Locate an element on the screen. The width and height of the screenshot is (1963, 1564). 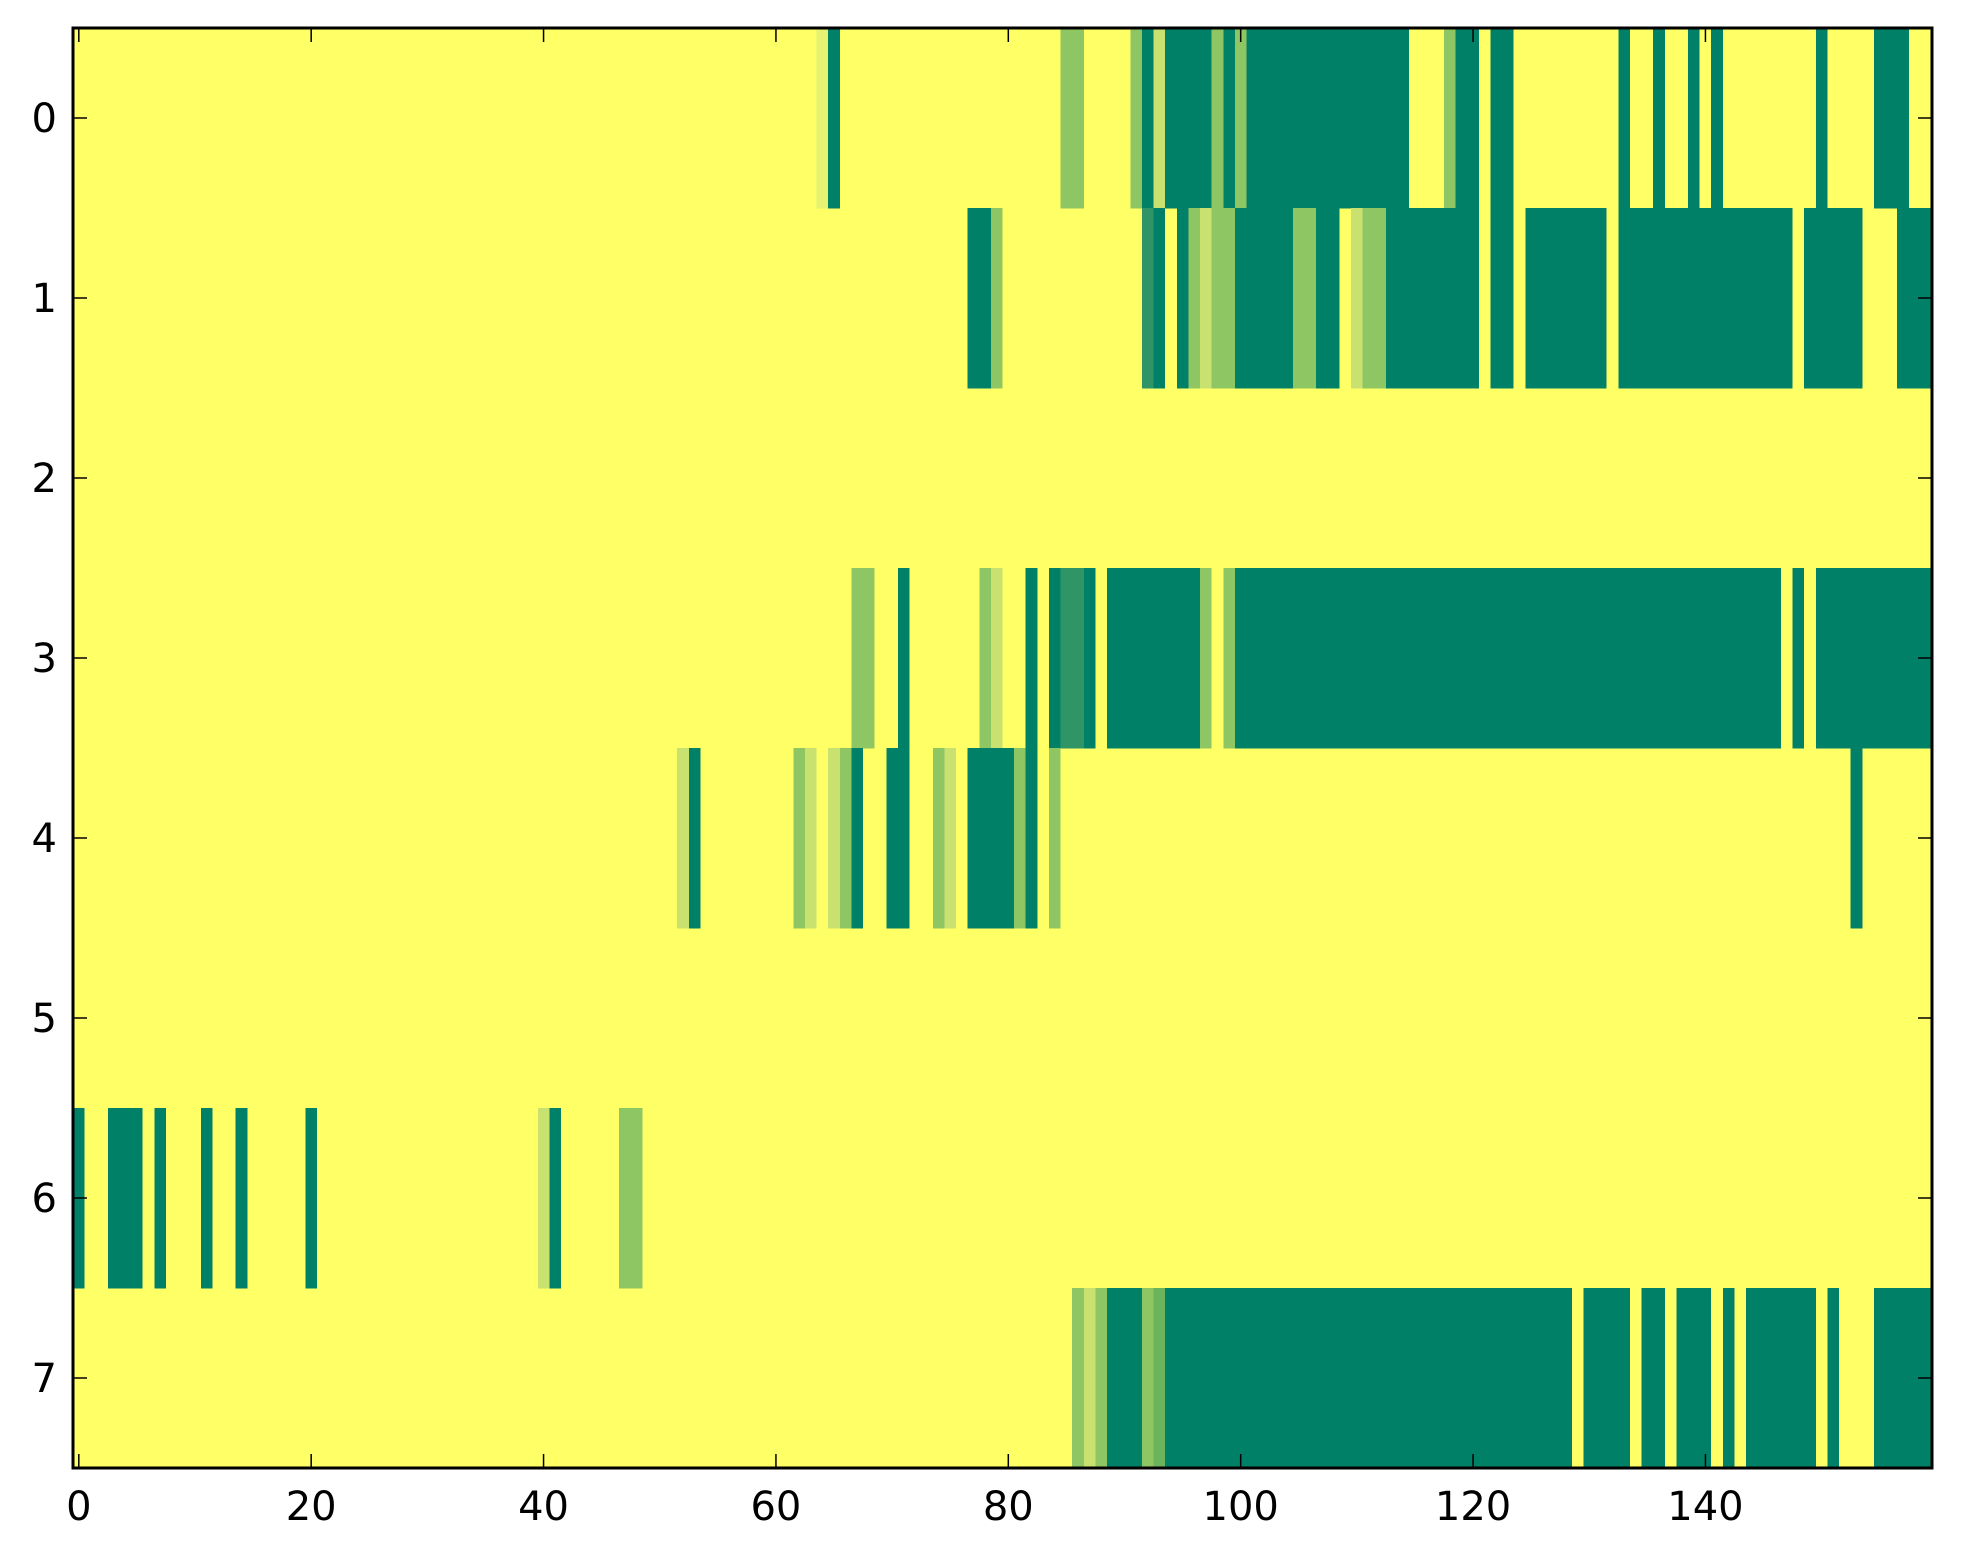
heatmap-cell-r6-s5 is located at coordinates (311, 1198).